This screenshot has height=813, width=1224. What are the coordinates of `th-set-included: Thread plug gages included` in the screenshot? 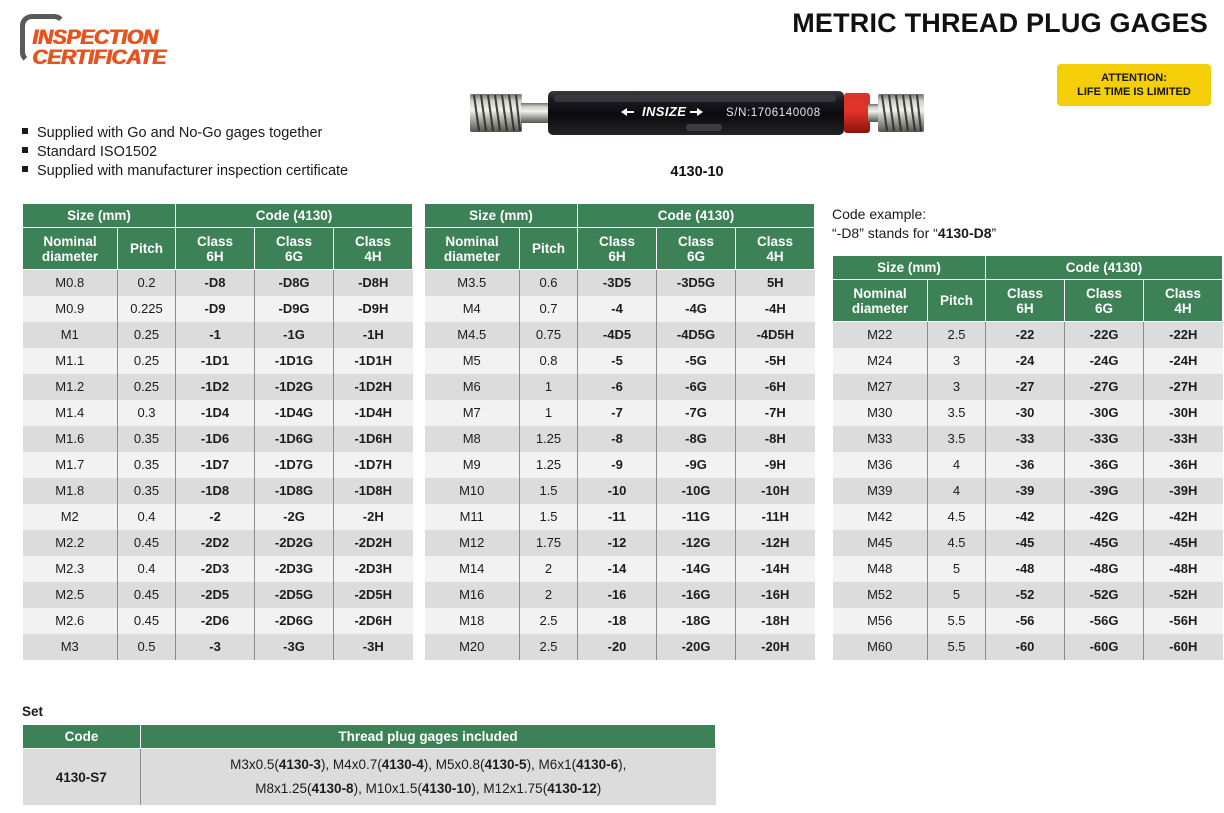 It's located at (428, 736).